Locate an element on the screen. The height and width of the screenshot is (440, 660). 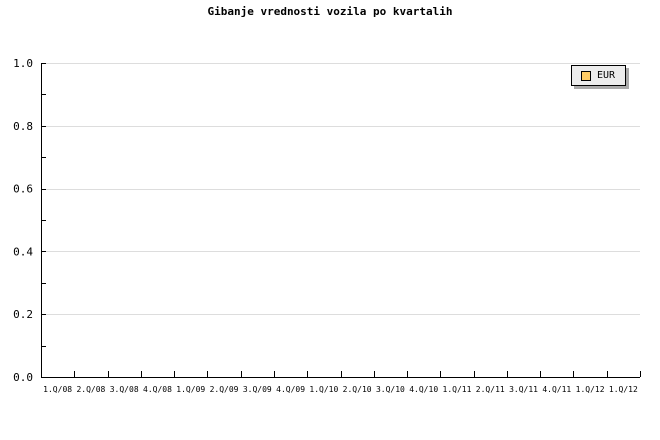
x-tick-label: 1.Q/09 is located at coordinates (190, 389).